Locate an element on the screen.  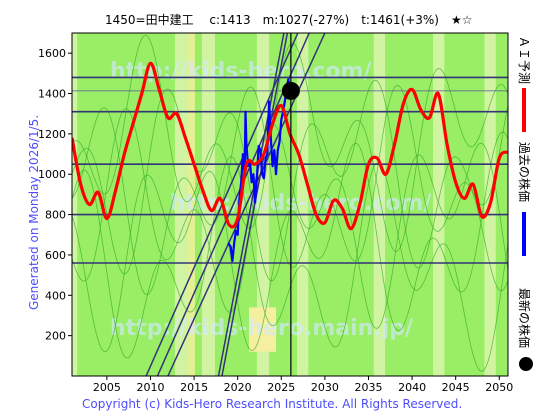
x-tick-label: 2035 is located at coordinates (368, 387).